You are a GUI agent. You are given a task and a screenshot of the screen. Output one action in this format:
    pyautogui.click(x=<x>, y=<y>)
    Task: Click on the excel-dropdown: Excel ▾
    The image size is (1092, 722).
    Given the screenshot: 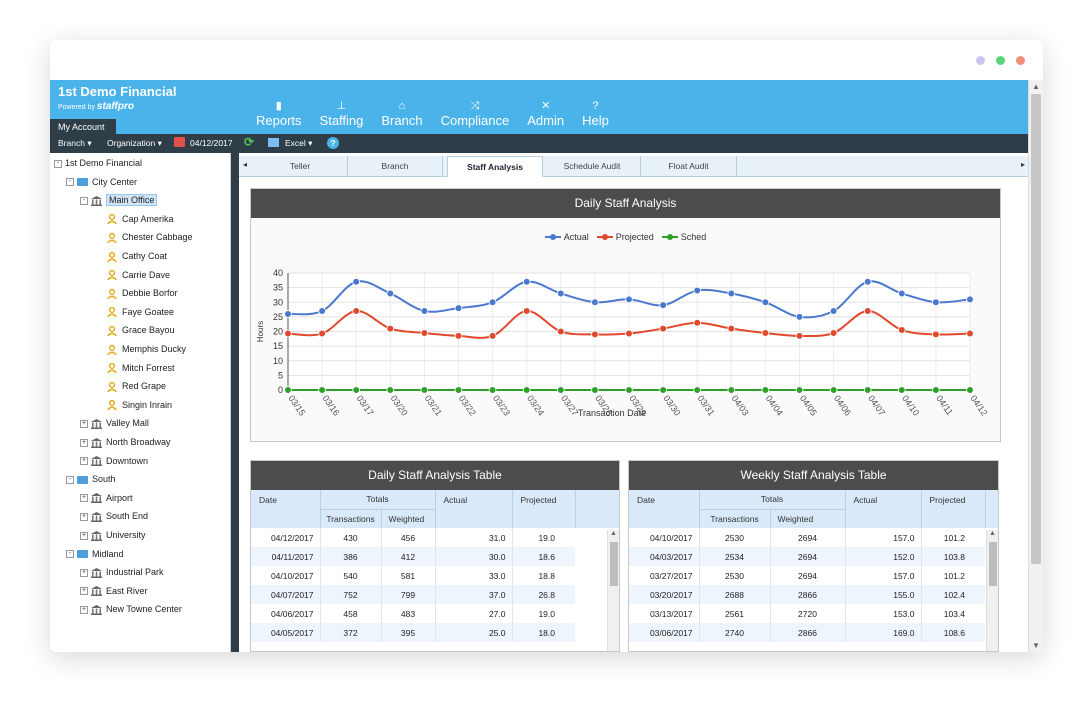 What is the action you would take?
    pyautogui.click(x=299, y=143)
    